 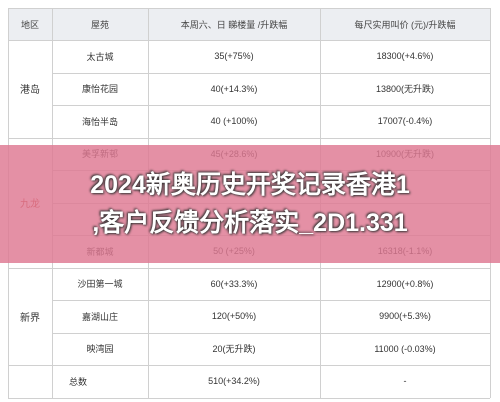 What do you see at coordinates (405, 348) in the screenshot?
I see `cell: 11000 (-0.03%)` at bounding box center [405, 348].